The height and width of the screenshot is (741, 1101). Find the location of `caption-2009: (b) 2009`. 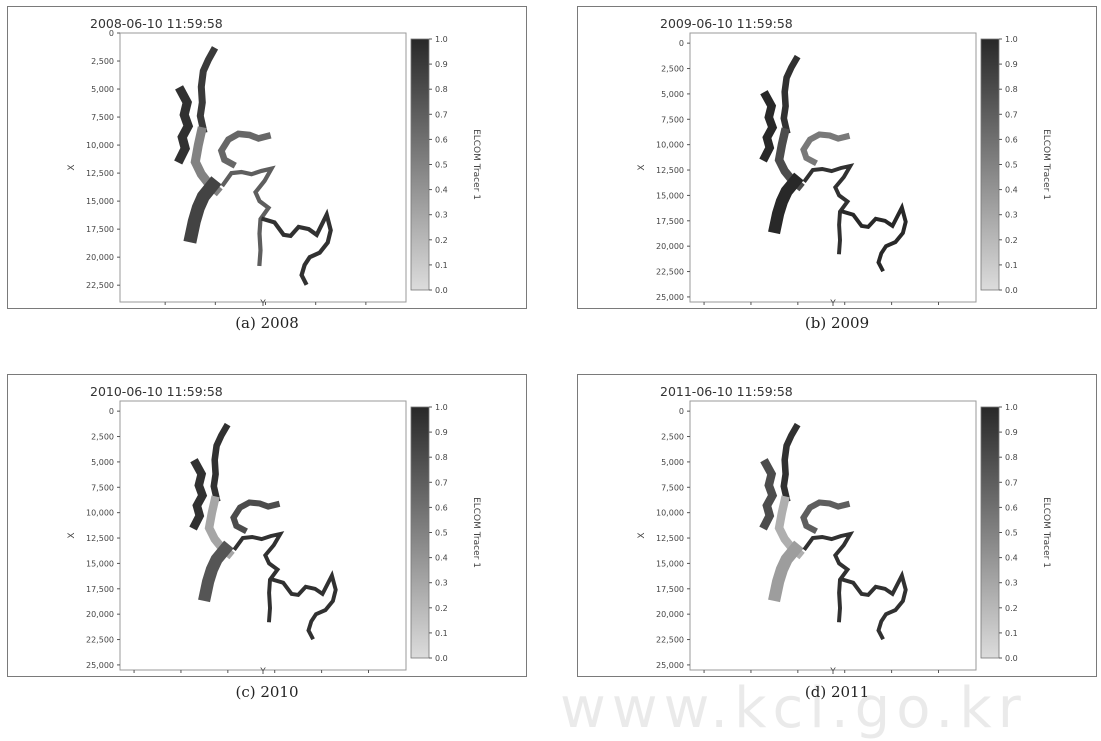

caption-2009: (b) 2009 is located at coordinates (837, 323).